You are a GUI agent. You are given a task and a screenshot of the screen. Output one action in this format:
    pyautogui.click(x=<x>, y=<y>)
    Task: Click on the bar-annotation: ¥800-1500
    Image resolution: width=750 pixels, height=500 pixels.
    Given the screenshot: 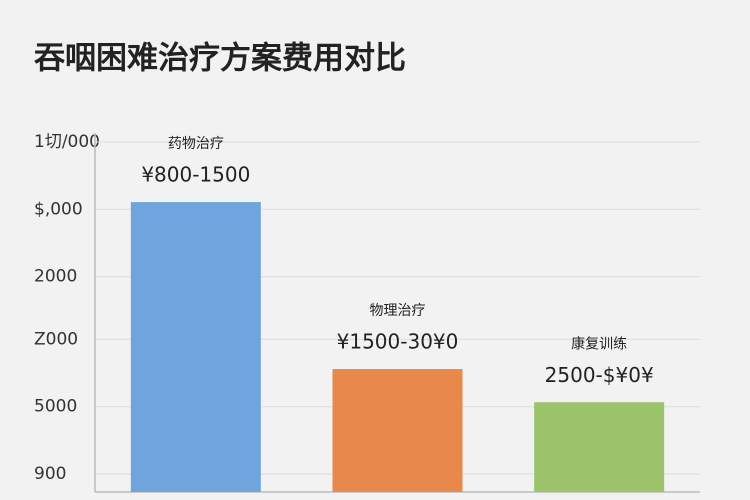 What is the action you would take?
    pyautogui.click(x=195, y=175)
    